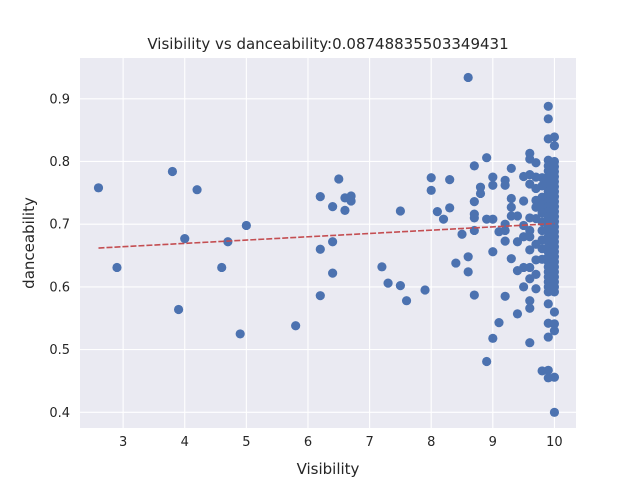 This screenshot has height=480, width=640. I want to click on trendline, so click(326, 235).